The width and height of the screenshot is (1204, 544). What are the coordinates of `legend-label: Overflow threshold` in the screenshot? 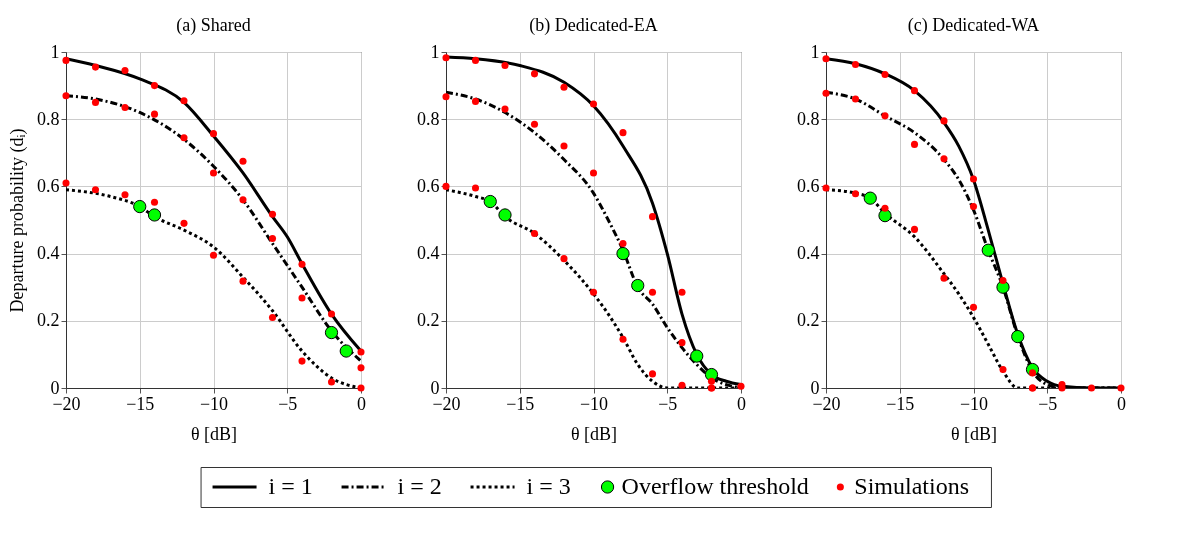 It's located at (715, 486).